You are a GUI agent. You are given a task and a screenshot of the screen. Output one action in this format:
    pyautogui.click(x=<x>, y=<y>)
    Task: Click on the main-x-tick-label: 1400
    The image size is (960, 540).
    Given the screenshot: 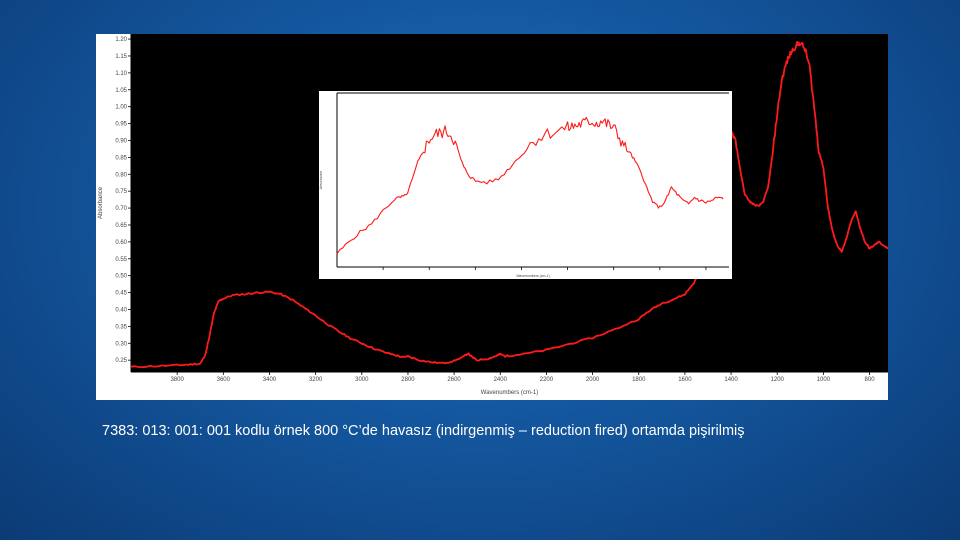 What is the action you would take?
    pyautogui.click(x=731, y=380)
    